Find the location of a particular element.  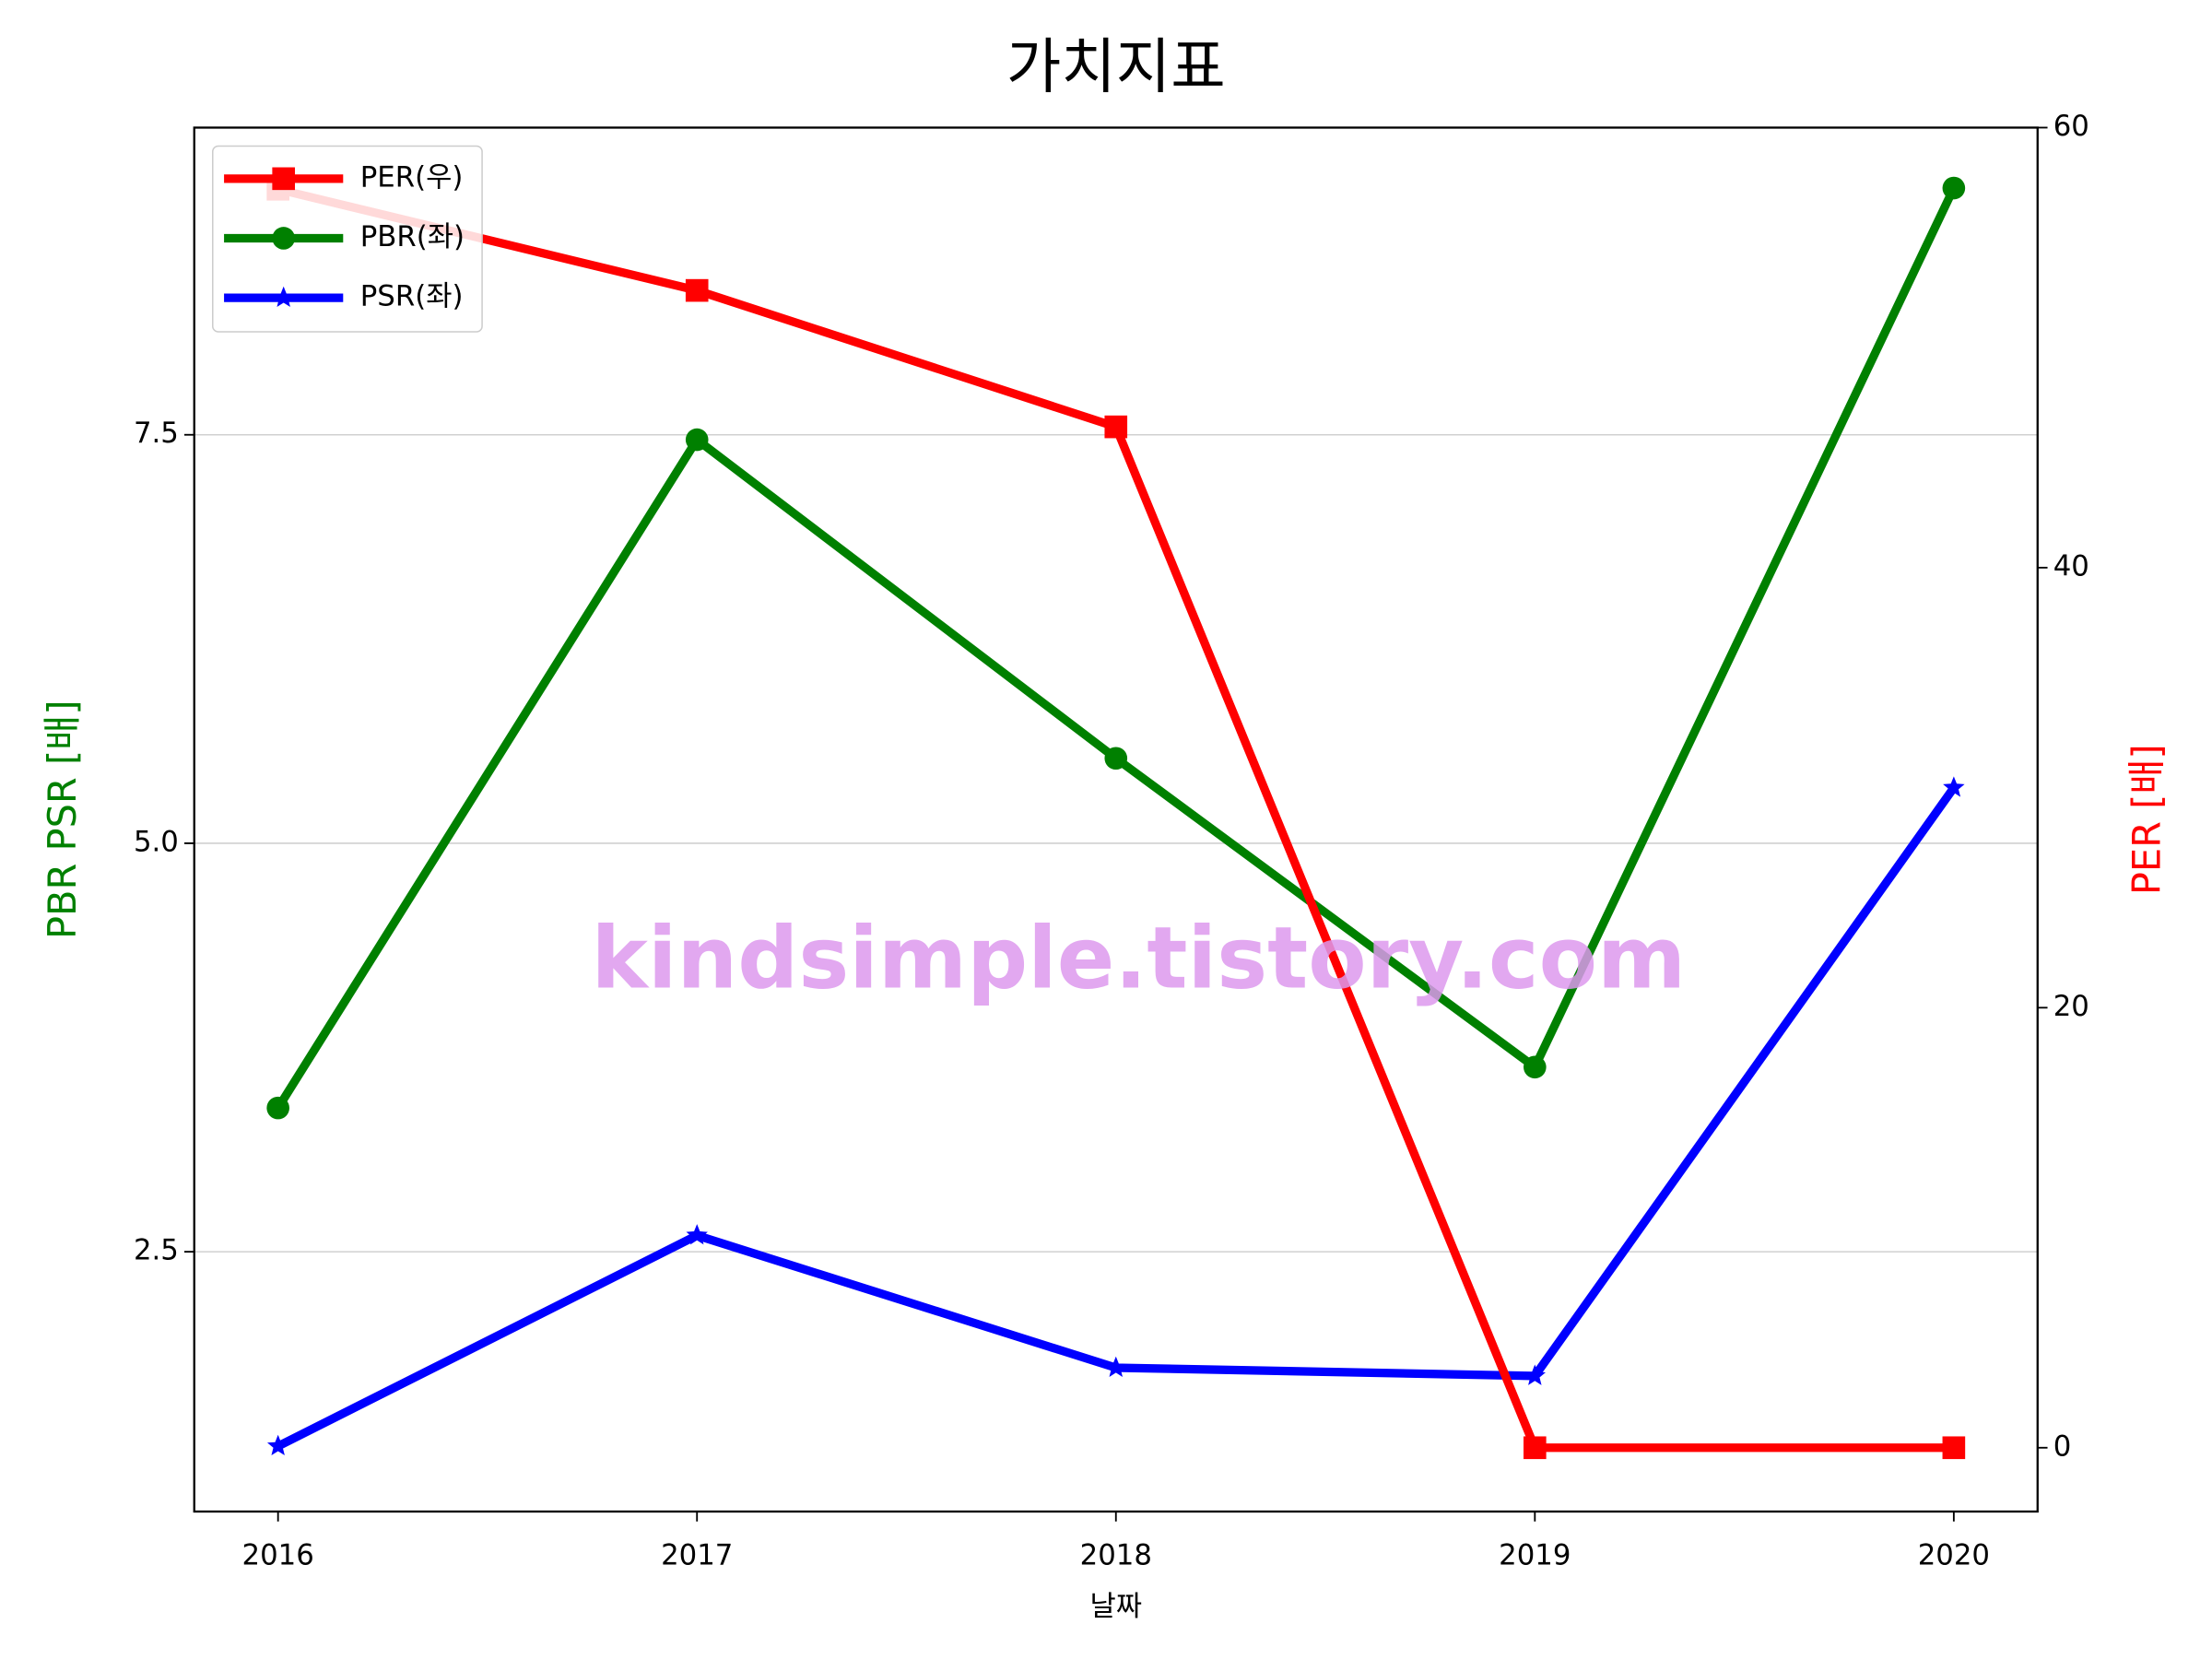

x-tick-label: 2019 is located at coordinates (1535, 1555).